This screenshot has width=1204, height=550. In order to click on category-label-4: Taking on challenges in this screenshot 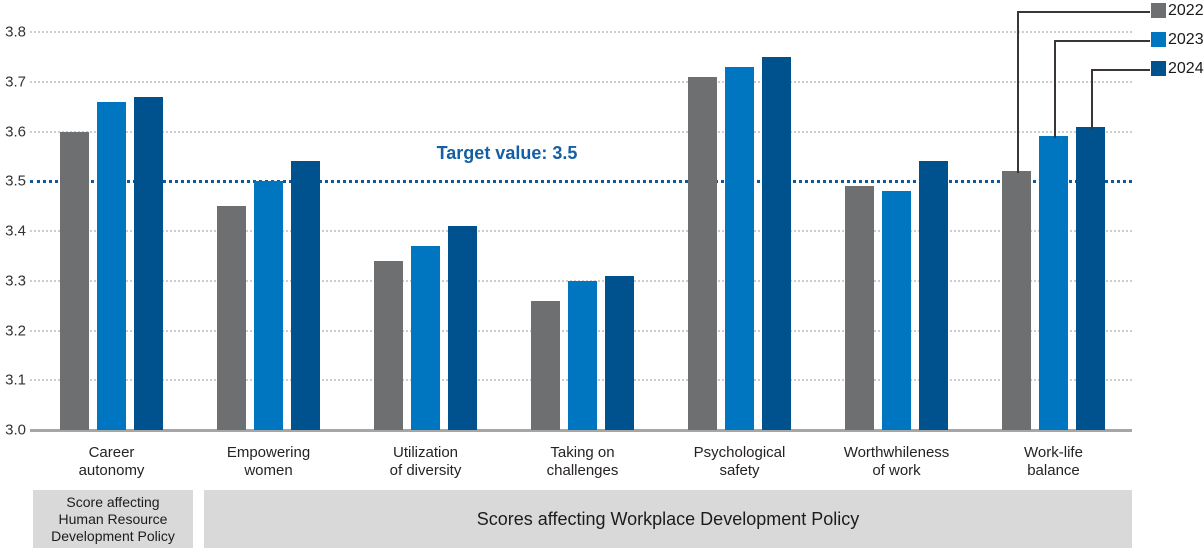, I will do `click(582, 461)`.